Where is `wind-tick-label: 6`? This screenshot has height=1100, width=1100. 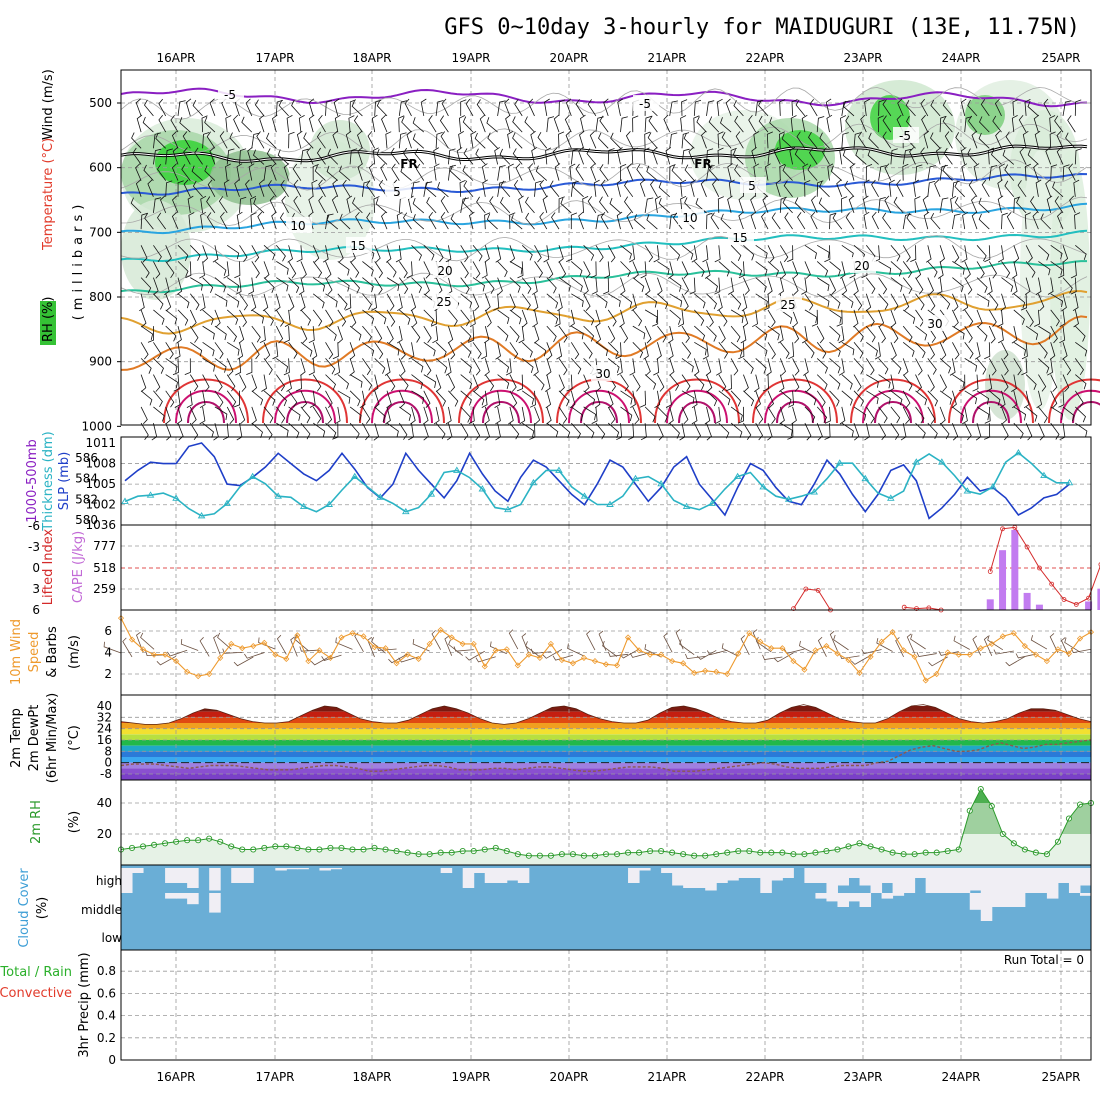
wind-tick-label: 6 is located at coordinates (108, 631).